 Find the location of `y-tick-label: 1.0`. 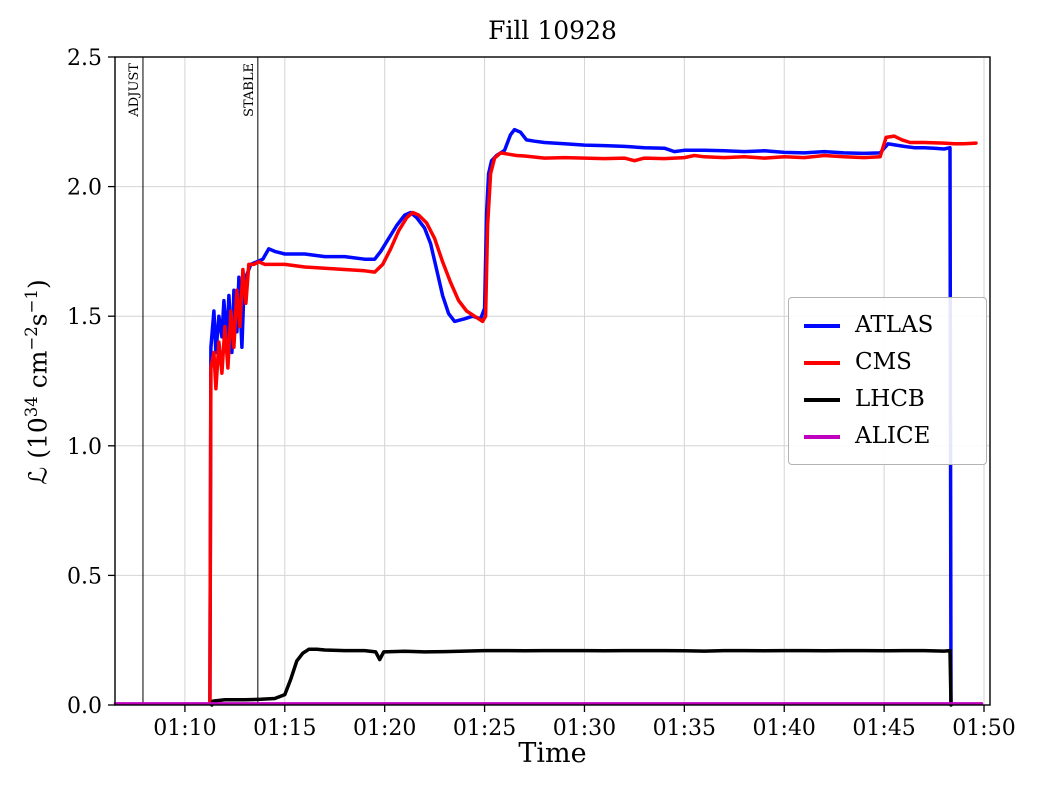

y-tick-label: 1.0 is located at coordinates (84, 447).